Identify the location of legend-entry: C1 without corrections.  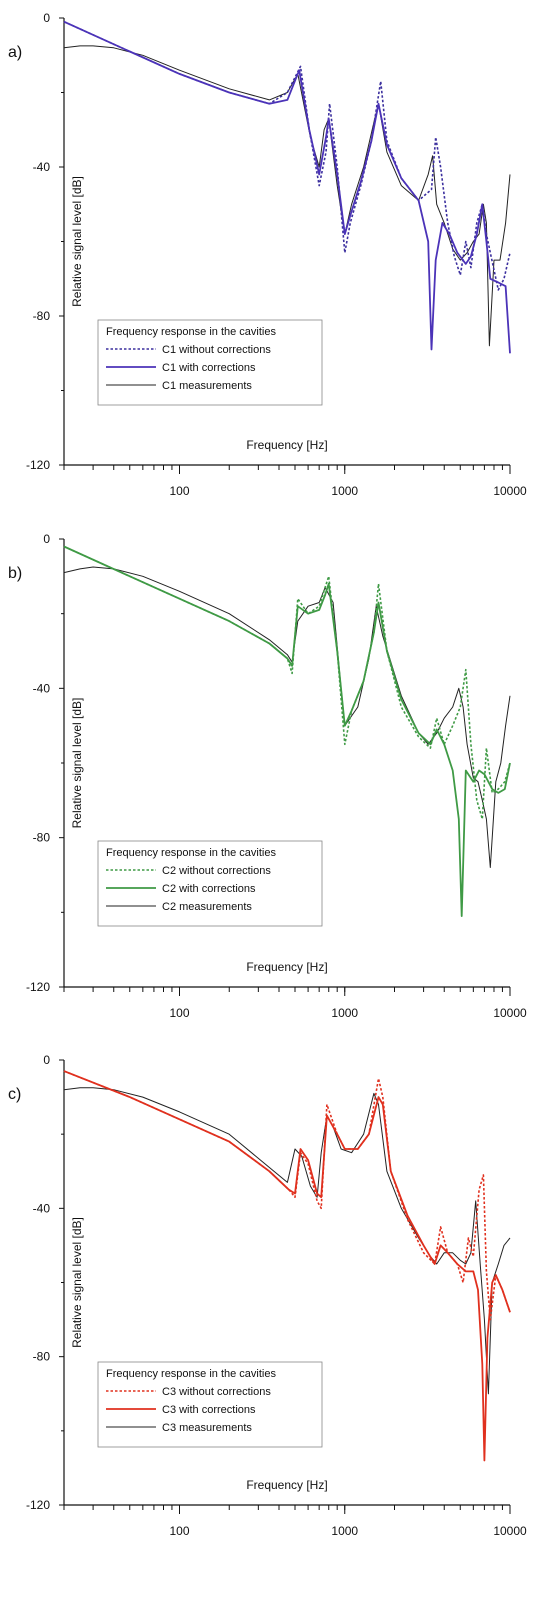
(216, 350).